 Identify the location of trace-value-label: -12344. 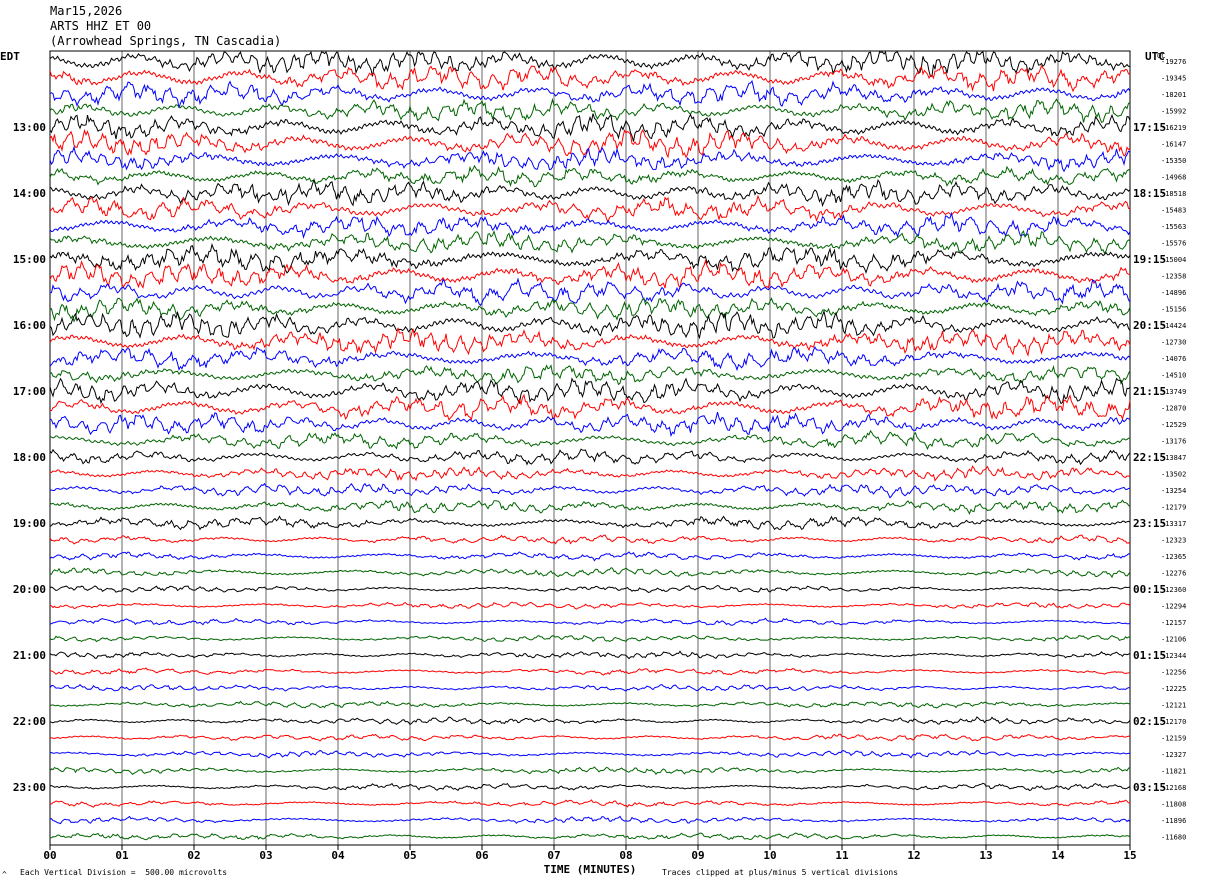
(1173, 656).